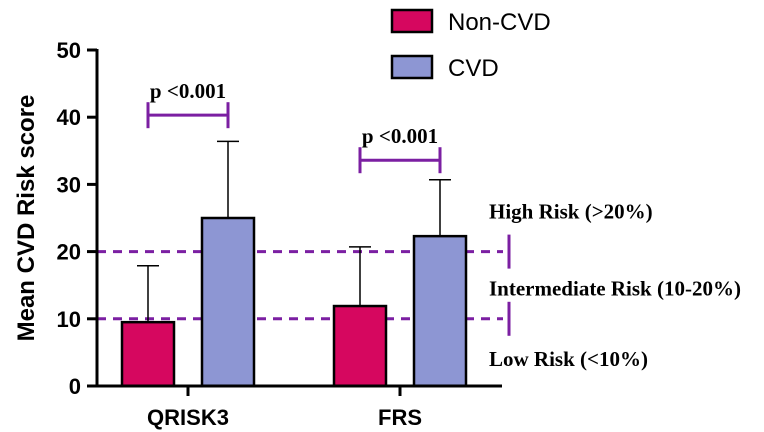  Describe the element at coordinates (400, 417) in the screenshot. I see `x-tick-label: FRS` at that location.